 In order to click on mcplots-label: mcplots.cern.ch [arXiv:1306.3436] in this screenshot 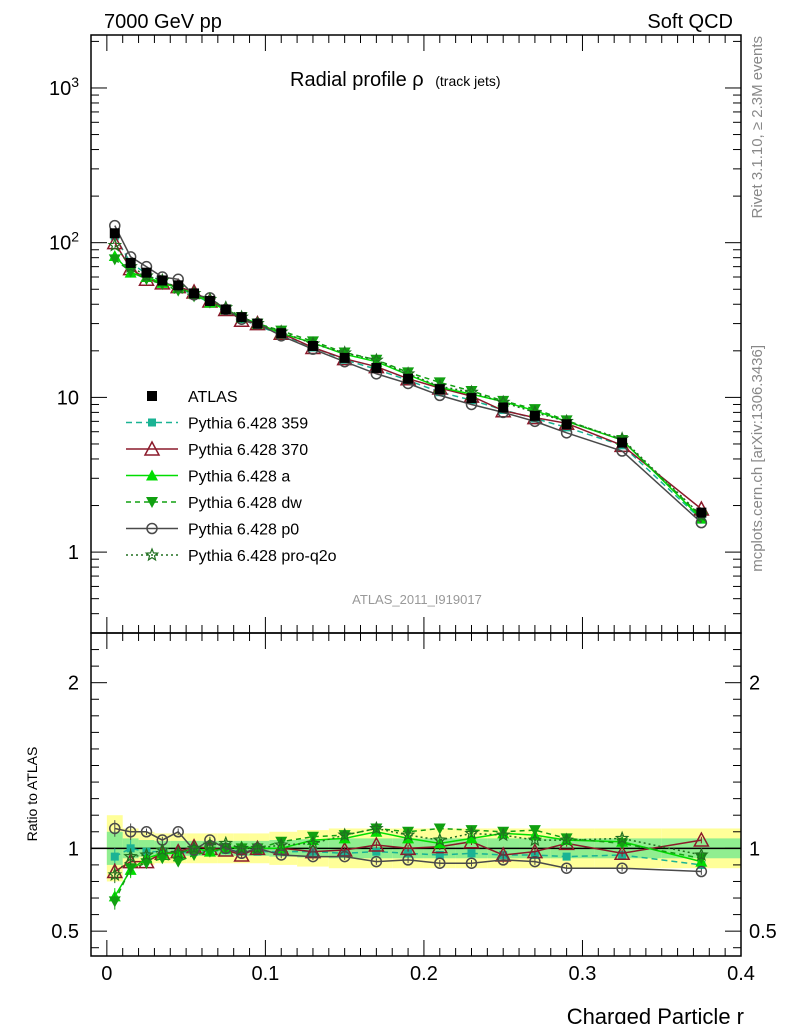, I will do `click(757, 458)`.